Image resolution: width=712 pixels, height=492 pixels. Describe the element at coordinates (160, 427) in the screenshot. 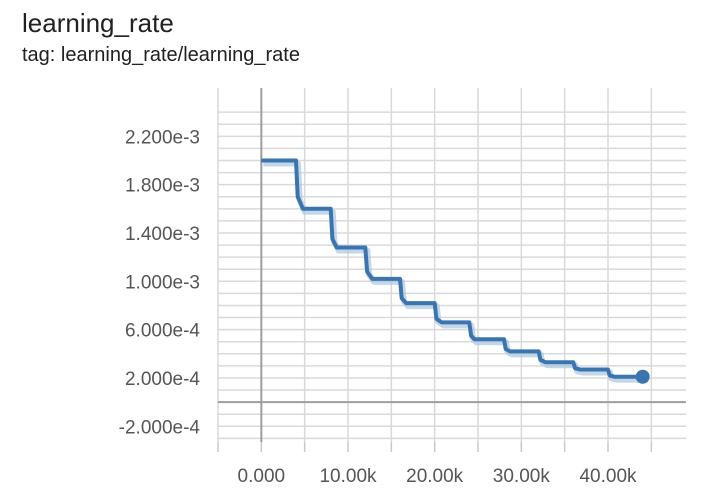

I see `y-tick-label: -2.000e-4` at that location.